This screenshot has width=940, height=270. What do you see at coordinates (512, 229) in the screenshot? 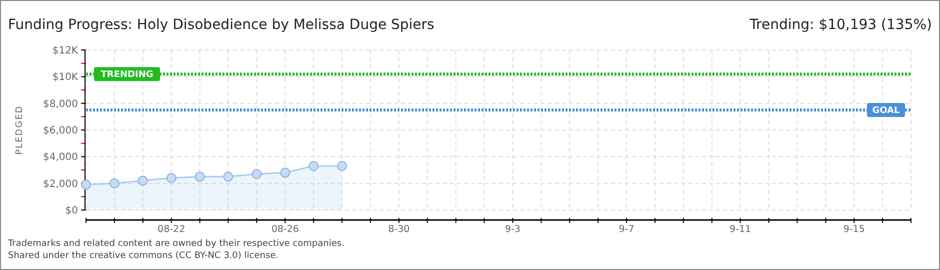
I see `x-tick-label: 9-3` at bounding box center [512, 229].